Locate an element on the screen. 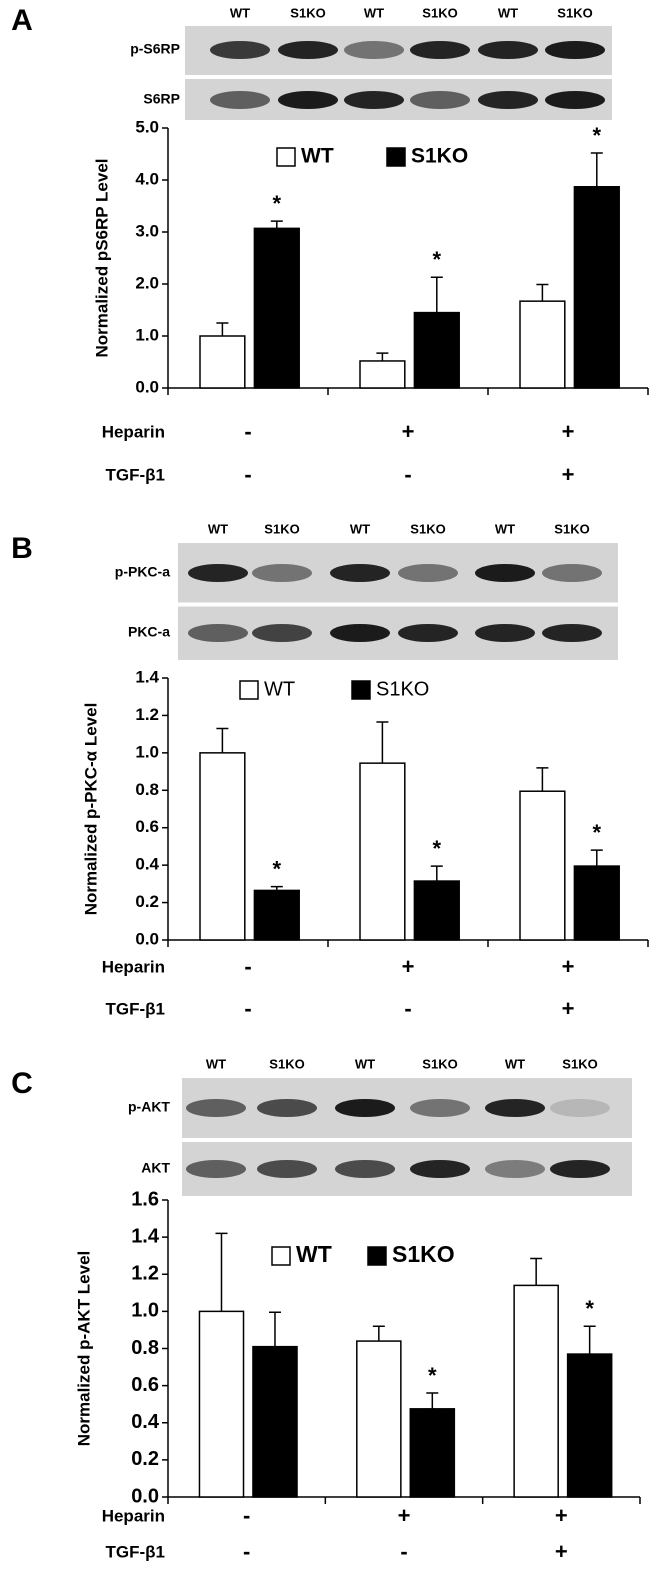 The height and width of the screenshot is (1574, 664). blot-row-label: p-PKC-a is located at coordinates (142, 572).